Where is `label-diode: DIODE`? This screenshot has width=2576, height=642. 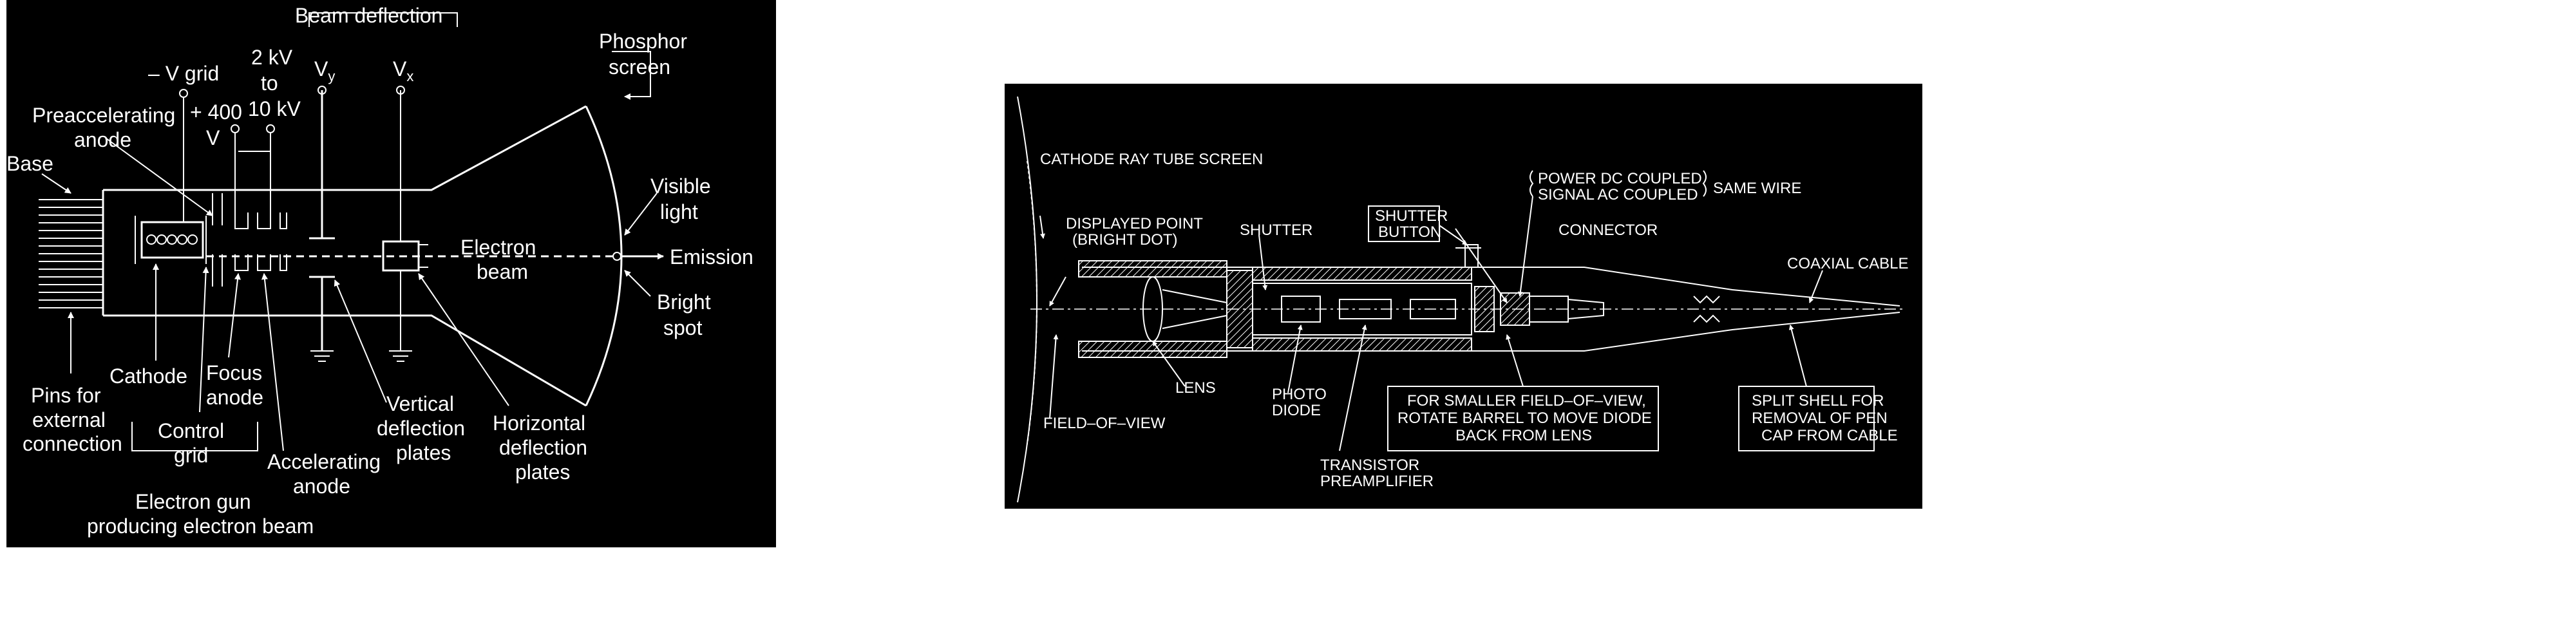
label-diode: DIODE is located at coordinates (1296, 411).